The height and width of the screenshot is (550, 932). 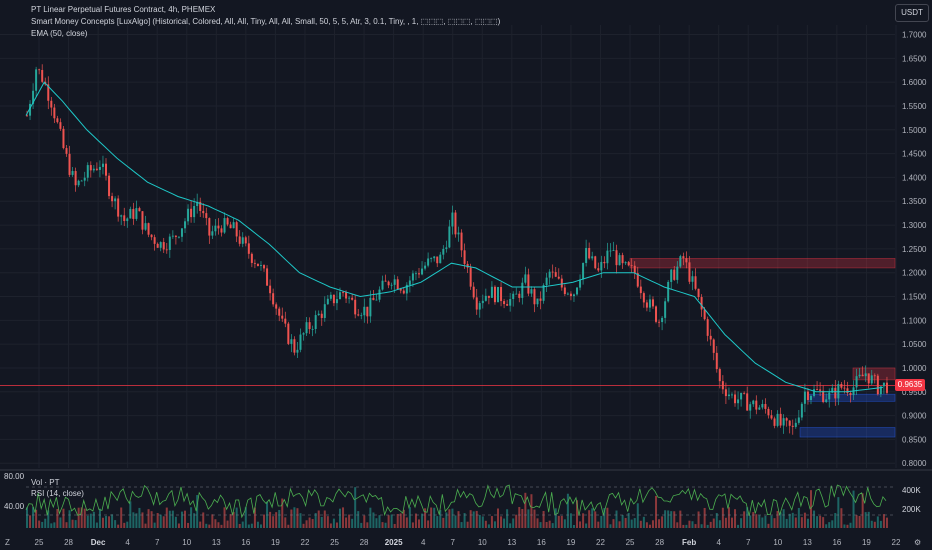 I want to click on time-tick-label: 13, so click(x=807, y=542).